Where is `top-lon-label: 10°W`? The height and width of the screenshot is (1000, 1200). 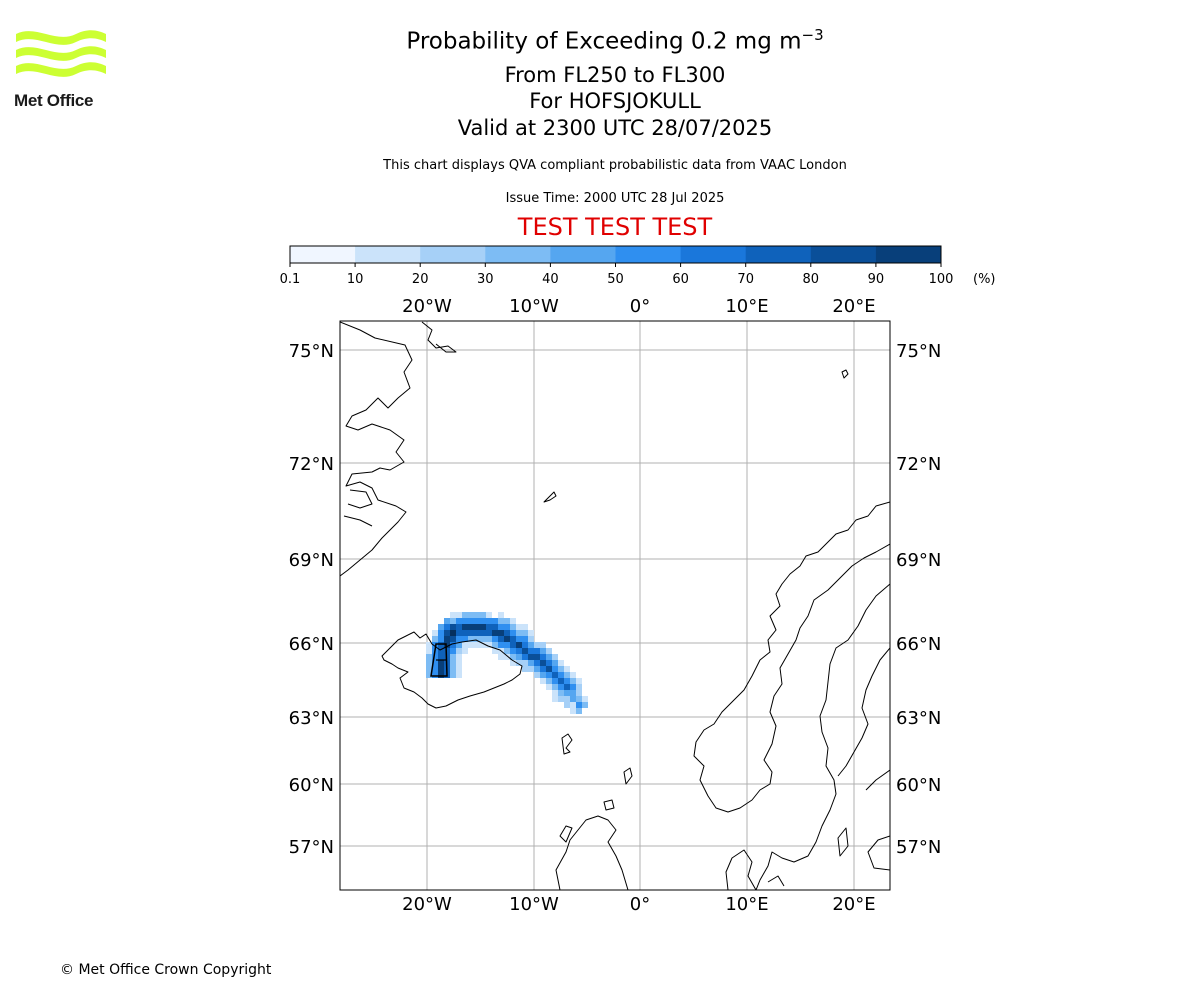 top-lon-label: 10°W is located at coordinates (534, 306).